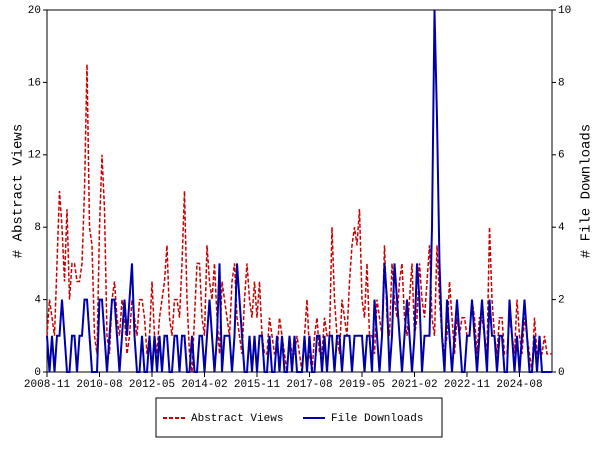  Describe the element at coordinates (377, 419) in the screenshot. I see `legend-label: File Downloads` at that location.